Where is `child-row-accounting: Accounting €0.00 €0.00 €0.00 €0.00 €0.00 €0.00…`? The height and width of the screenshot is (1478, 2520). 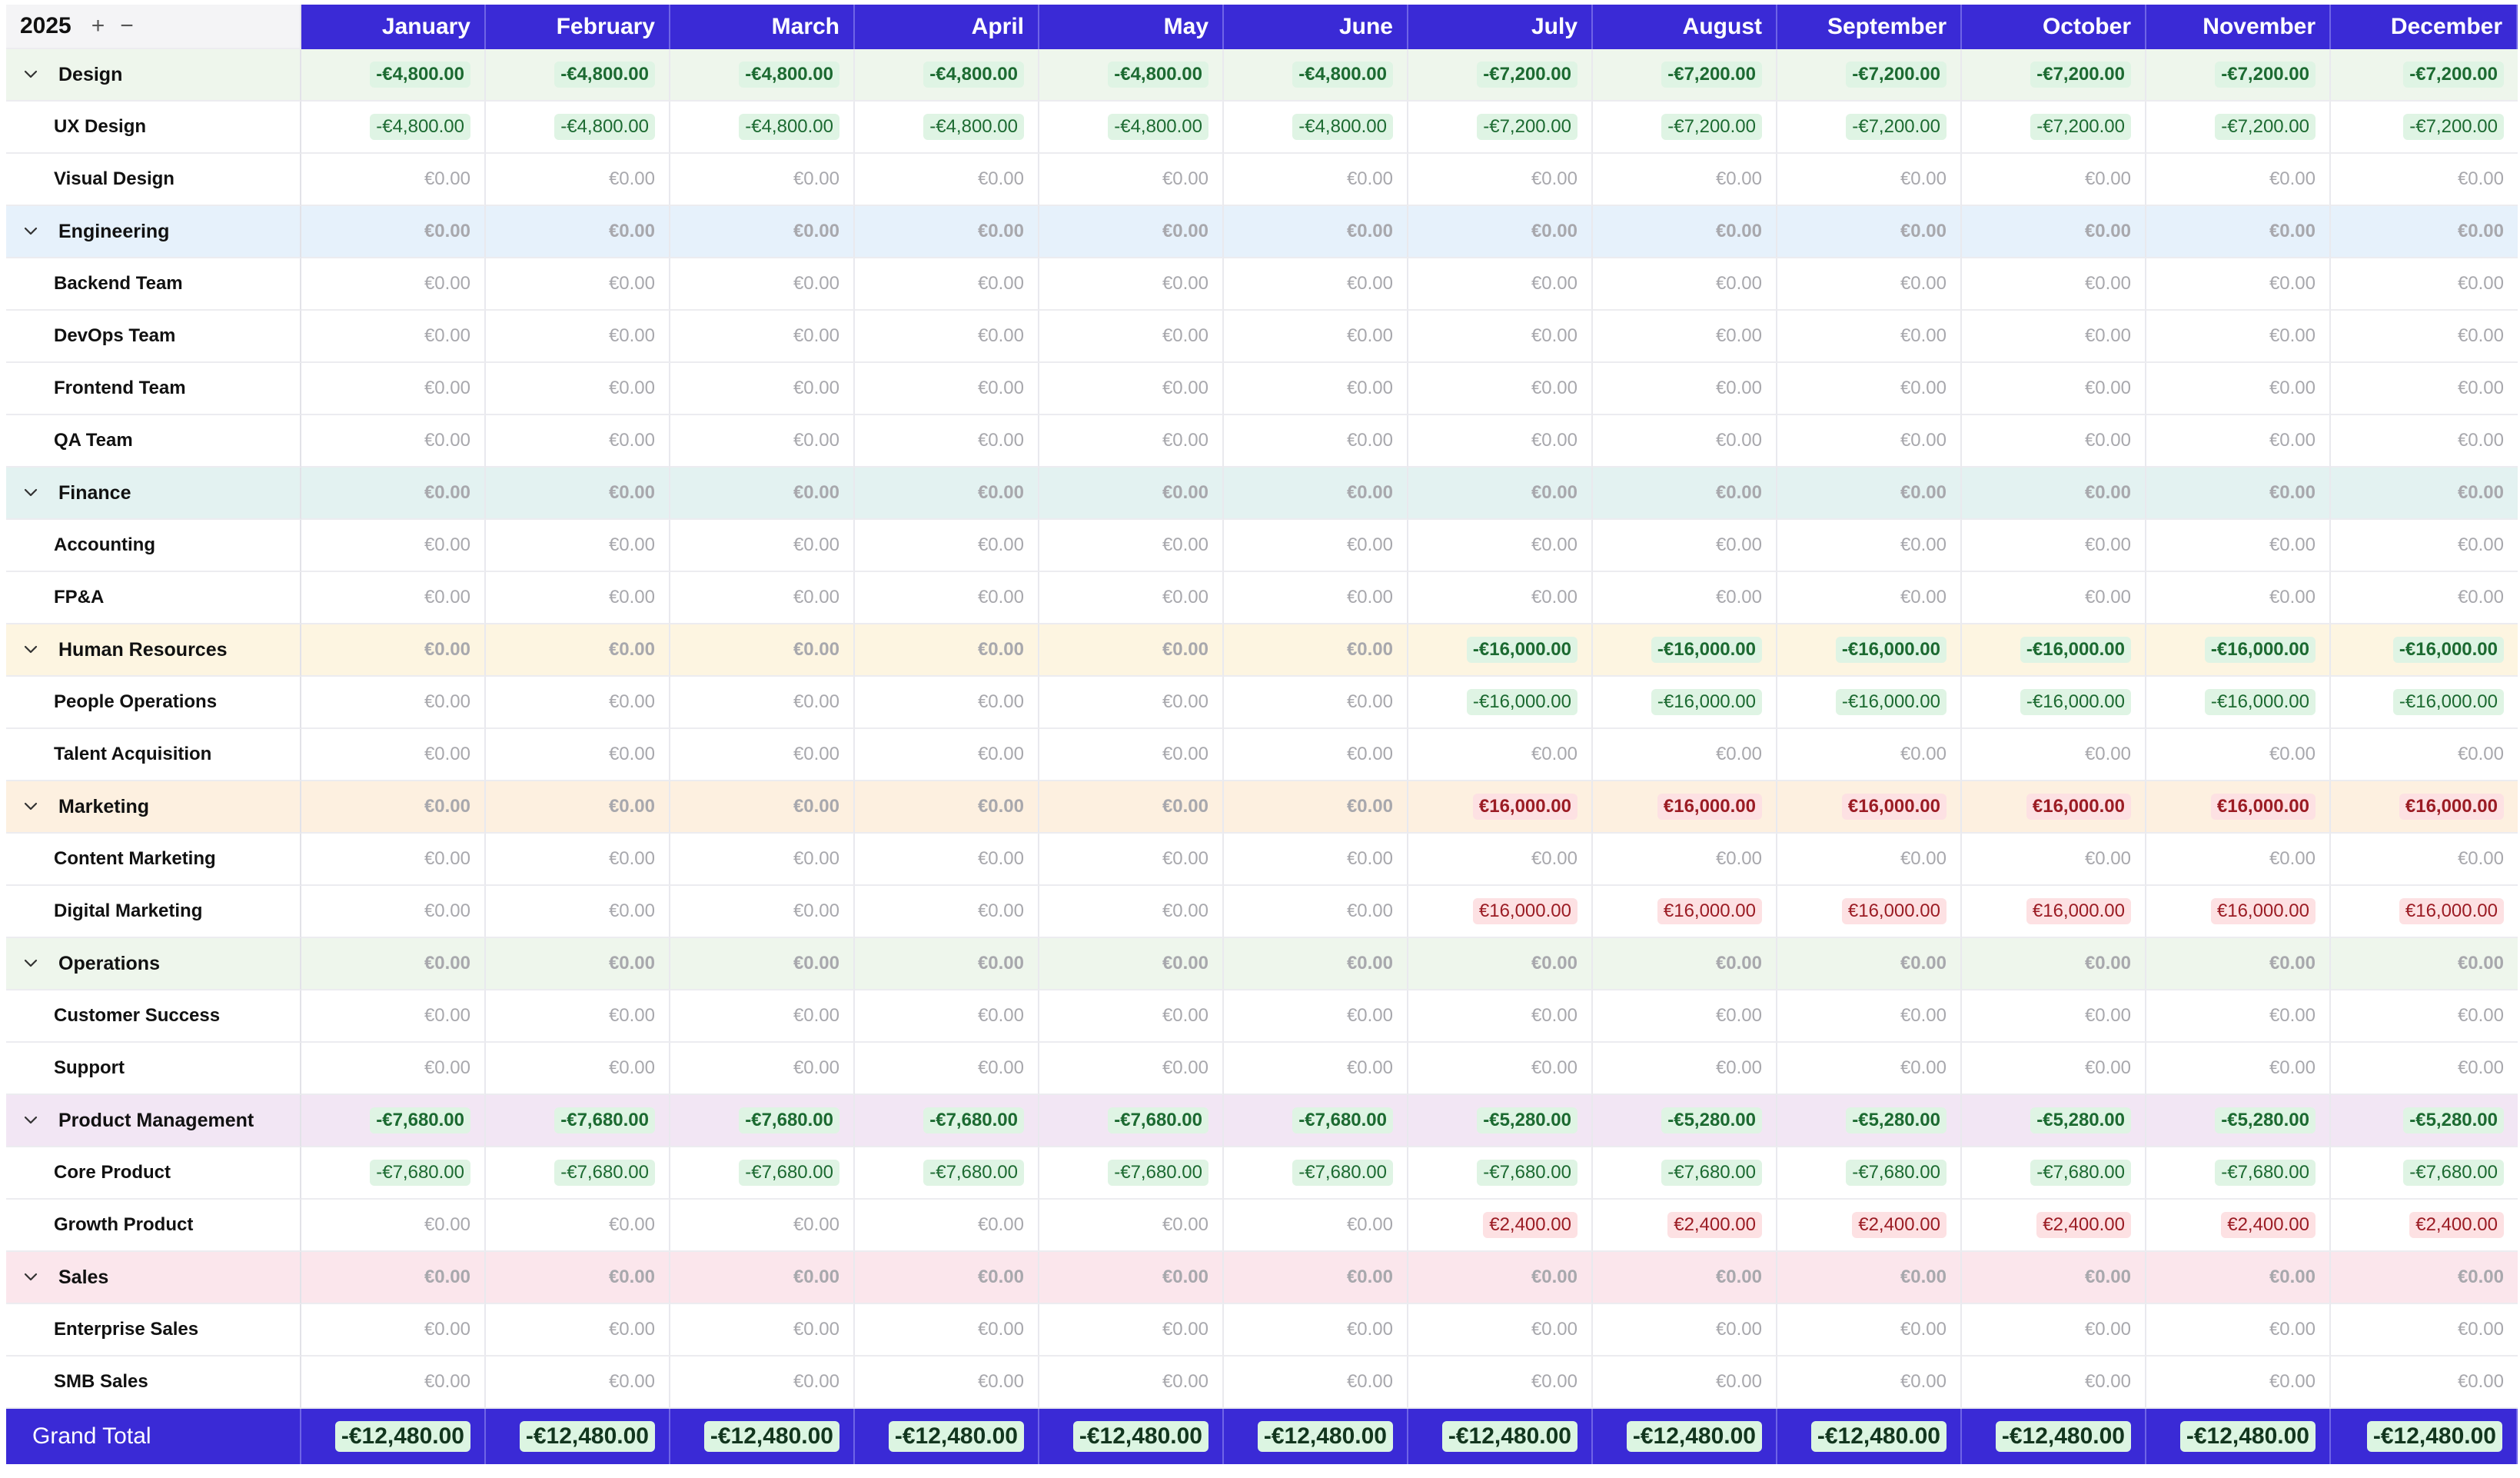
child-row-accounting: Accounting €0.00 €0.00 €0.00 €0.00 €0.00 €0.00… is located at coordinates (1262, 546).